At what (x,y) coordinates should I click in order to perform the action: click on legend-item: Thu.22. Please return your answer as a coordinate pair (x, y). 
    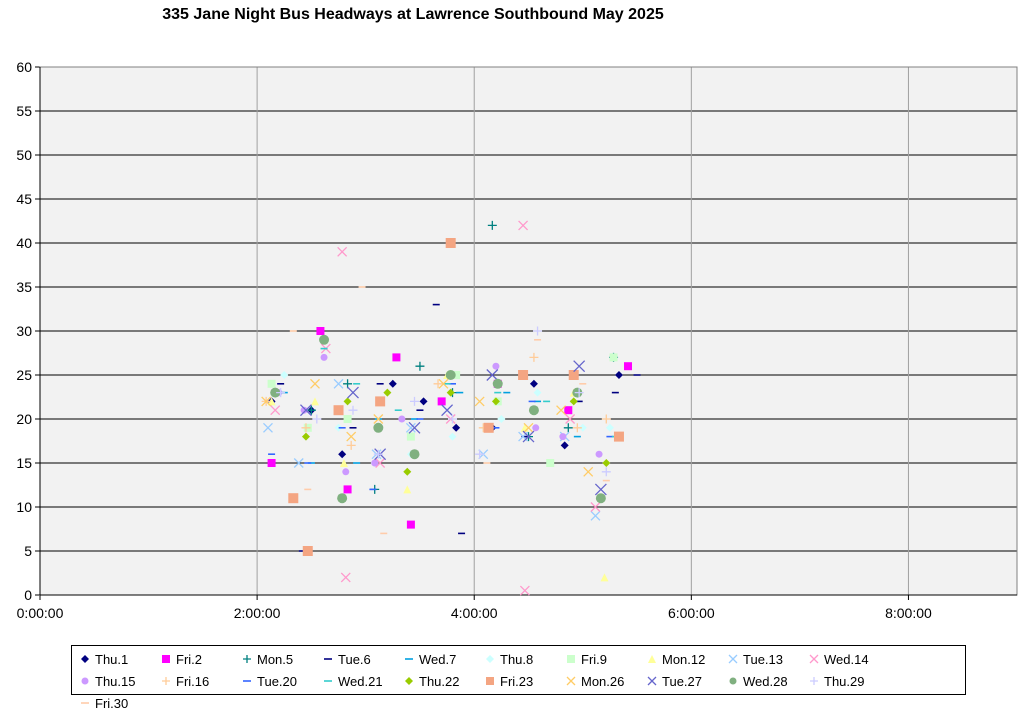
    Looking at the image, I should click on (442, 681).